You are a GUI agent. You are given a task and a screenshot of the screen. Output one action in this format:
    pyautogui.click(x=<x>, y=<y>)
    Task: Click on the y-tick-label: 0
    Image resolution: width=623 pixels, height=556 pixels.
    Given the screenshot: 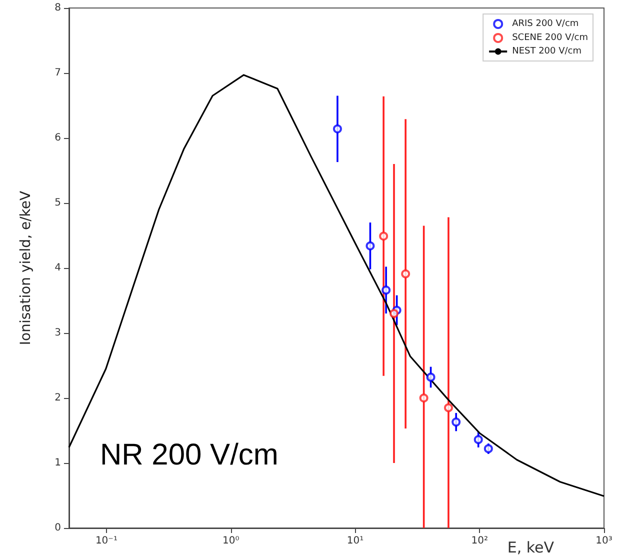 What is the action you would take?
    pyautogui.click(x=57, y=528)
    